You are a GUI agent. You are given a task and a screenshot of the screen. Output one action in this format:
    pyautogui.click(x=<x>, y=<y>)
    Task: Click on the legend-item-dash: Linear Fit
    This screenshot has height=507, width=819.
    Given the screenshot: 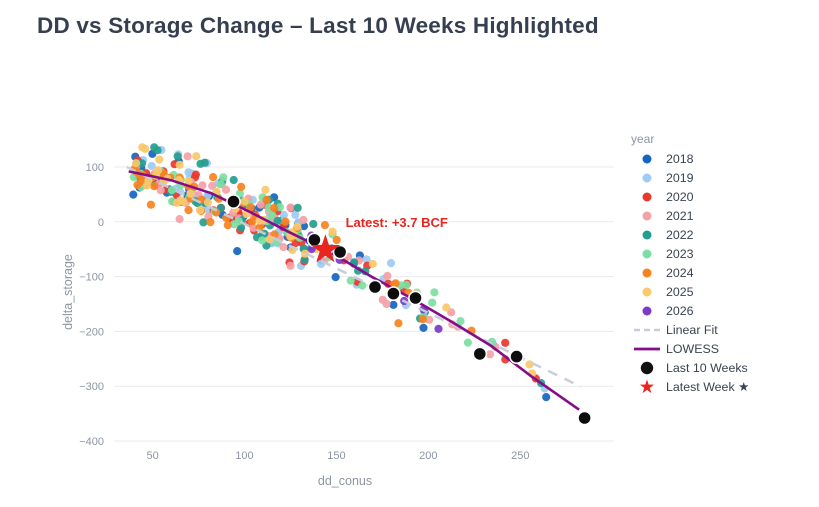 What is the action you would take?
    pyautogui.click(x=718, y=329)
    